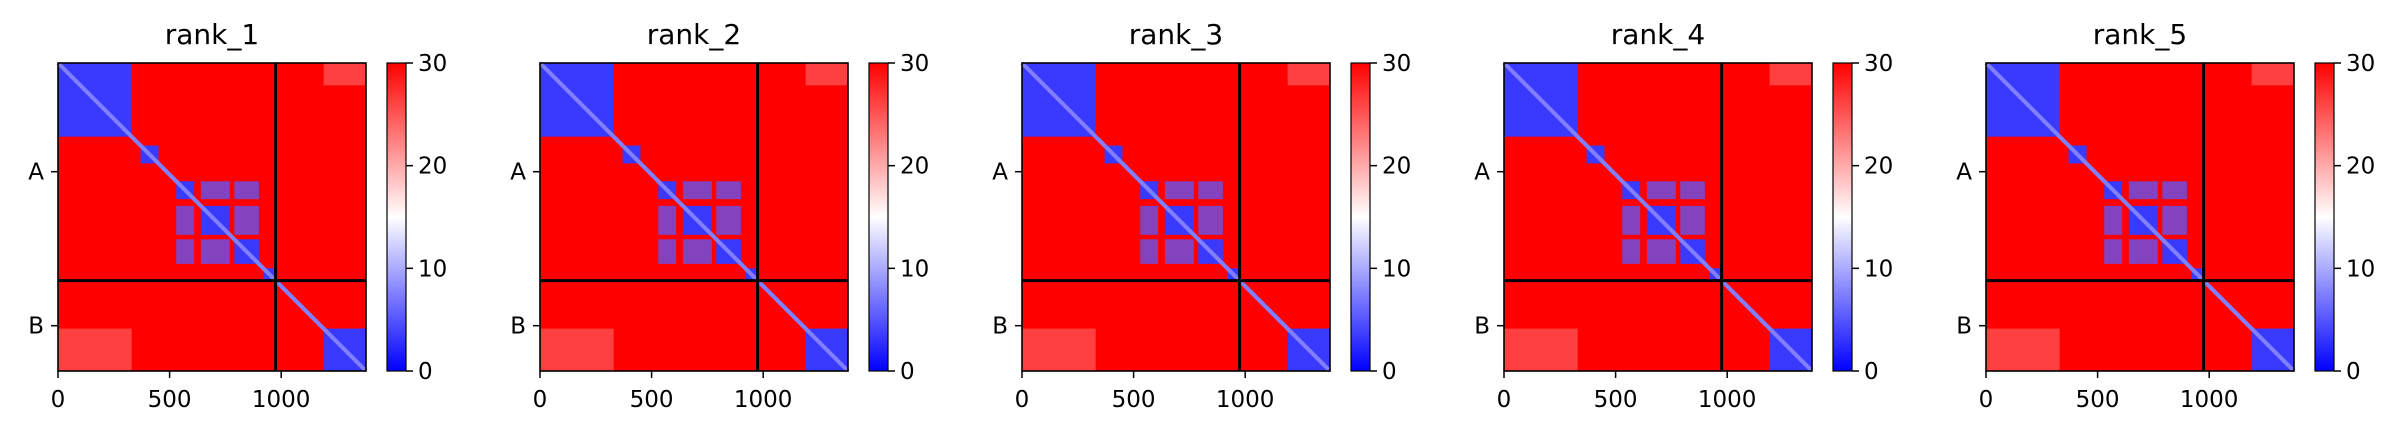  Describe the element at coordinates (1176, 34) in the screenshot. I see `panel-title: rank_3` at that location.